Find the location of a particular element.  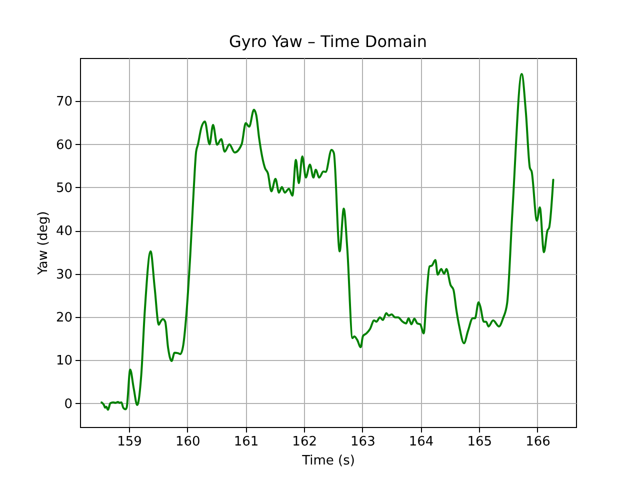

chart-title: Gyro Yaw – Time Domain is located at coordinates (328, 41).